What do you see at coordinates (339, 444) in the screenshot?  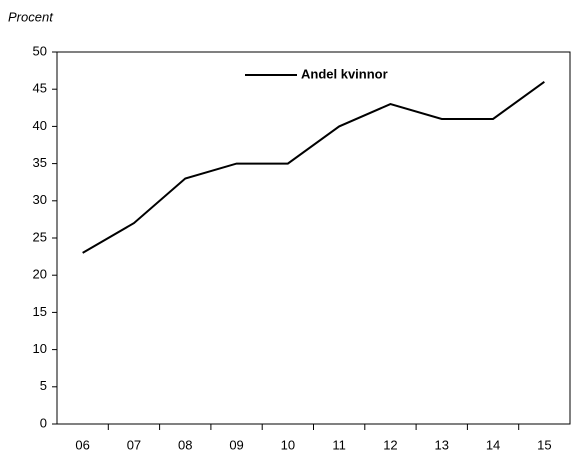 I see `x-tick-label: 11` at bounding box center [339, 444].